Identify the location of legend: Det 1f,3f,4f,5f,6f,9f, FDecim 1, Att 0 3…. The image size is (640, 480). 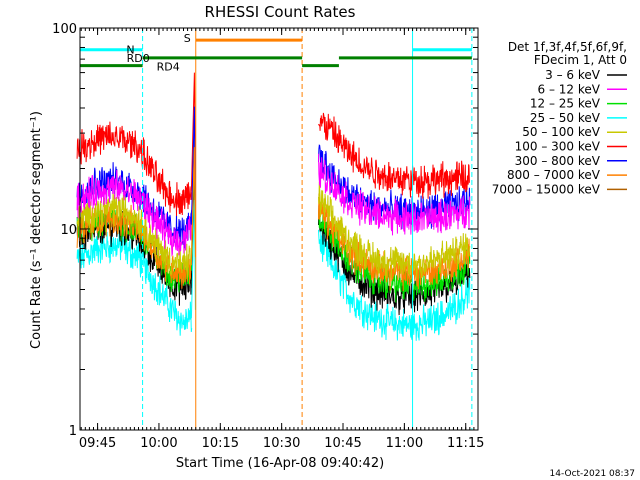
(559, 118).